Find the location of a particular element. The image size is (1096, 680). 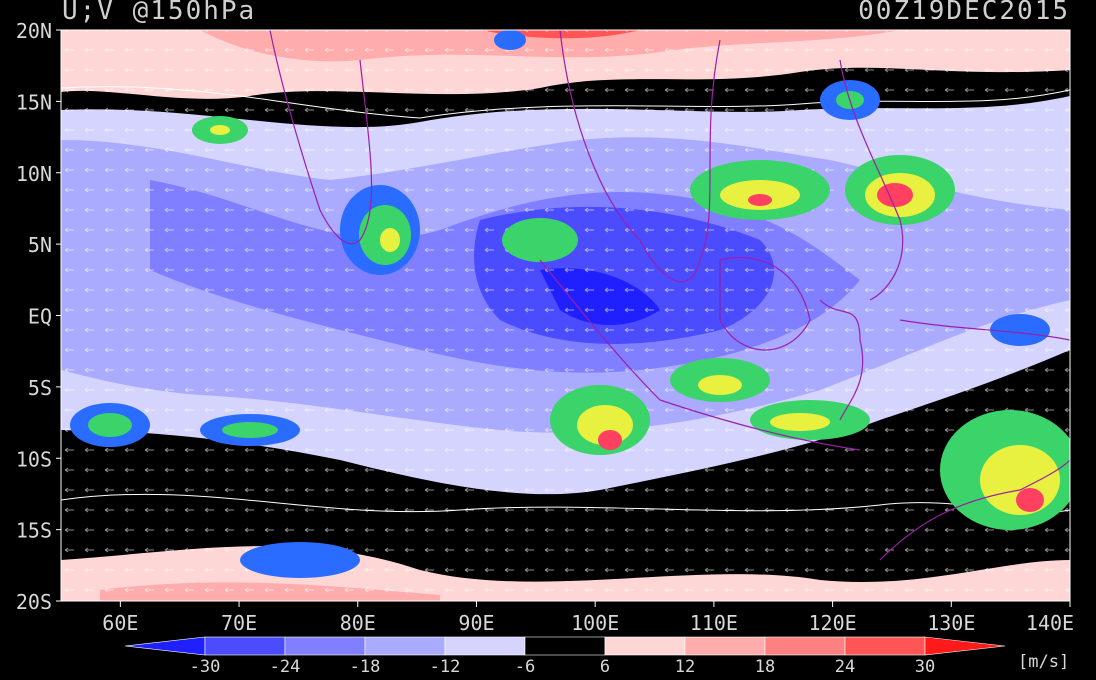

map-title: U;V @150hPa is located at coordinates (159, 13).